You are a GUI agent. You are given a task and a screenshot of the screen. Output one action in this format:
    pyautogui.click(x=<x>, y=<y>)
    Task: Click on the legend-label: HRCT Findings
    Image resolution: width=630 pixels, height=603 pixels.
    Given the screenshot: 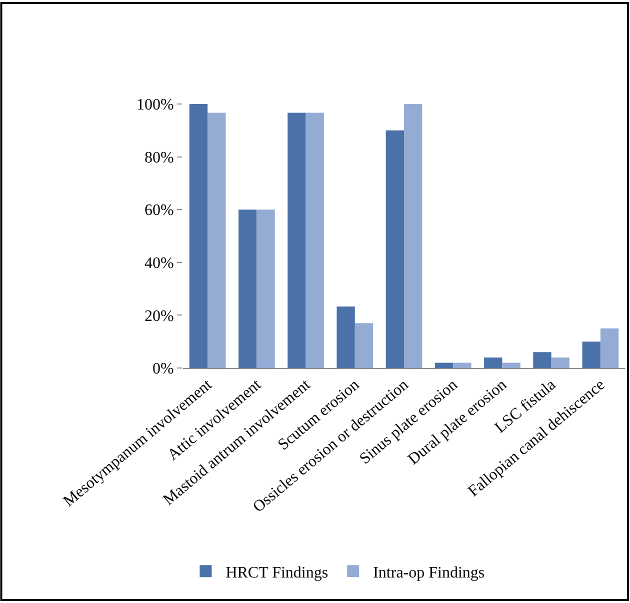 What is the action you would take?
    pyautogui.click(x=277, y=573)
    